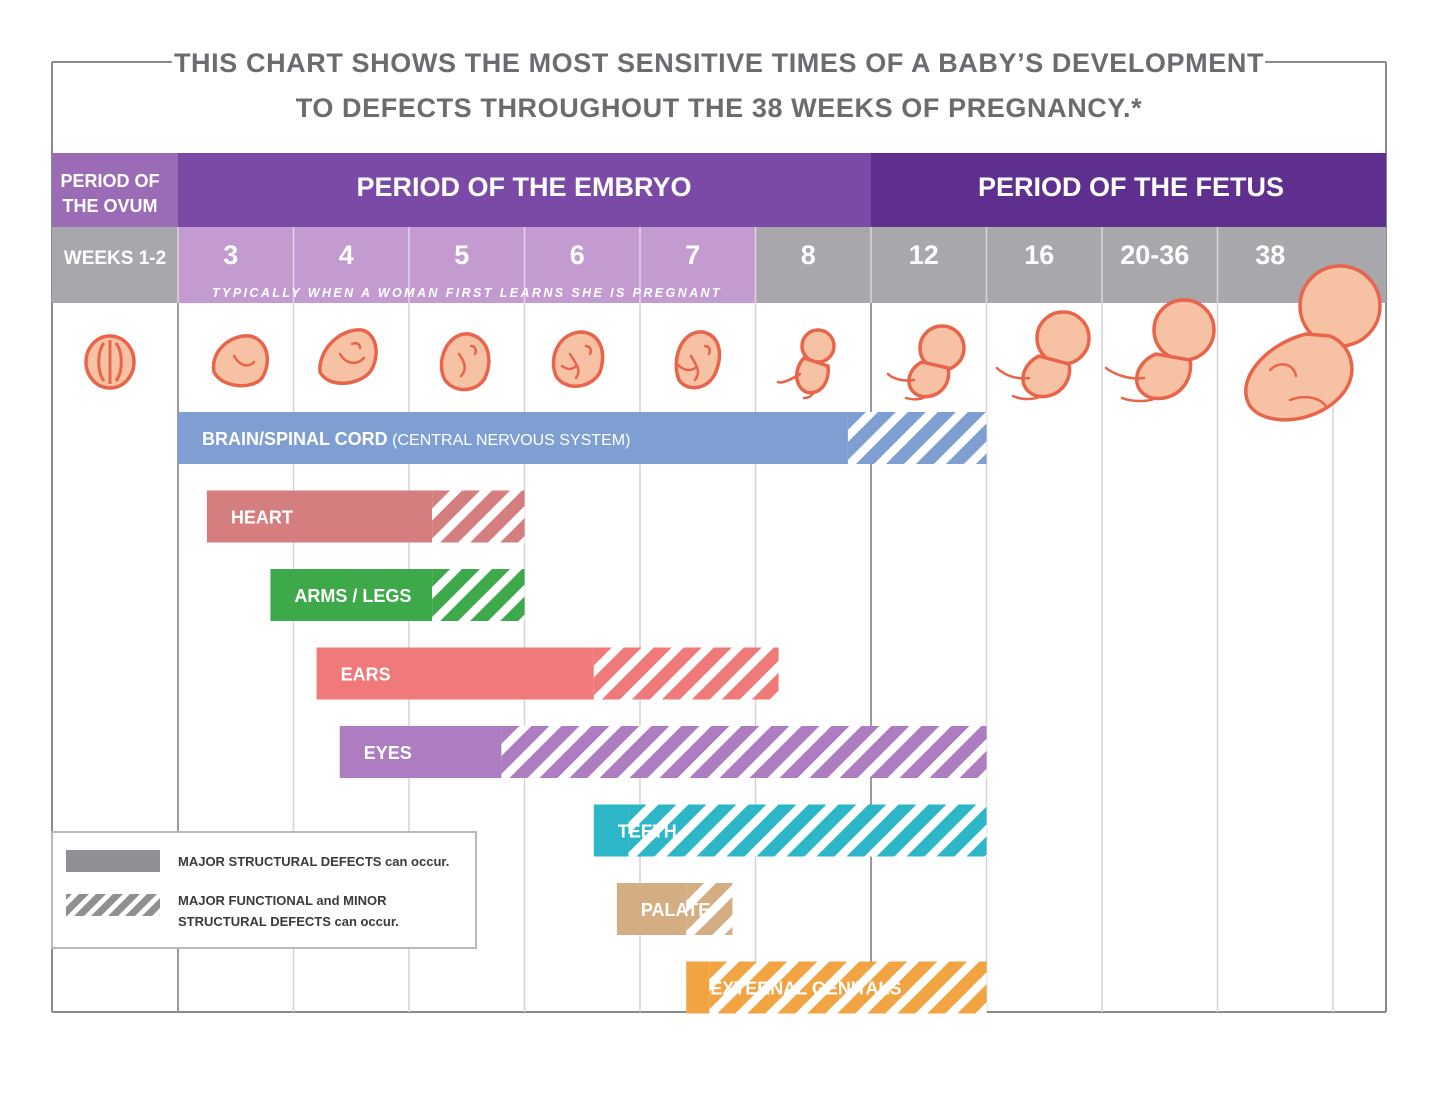 This screenshot has width=1440, height=1105. I want to click on embryo-week-8-icon, so click(806, 364).